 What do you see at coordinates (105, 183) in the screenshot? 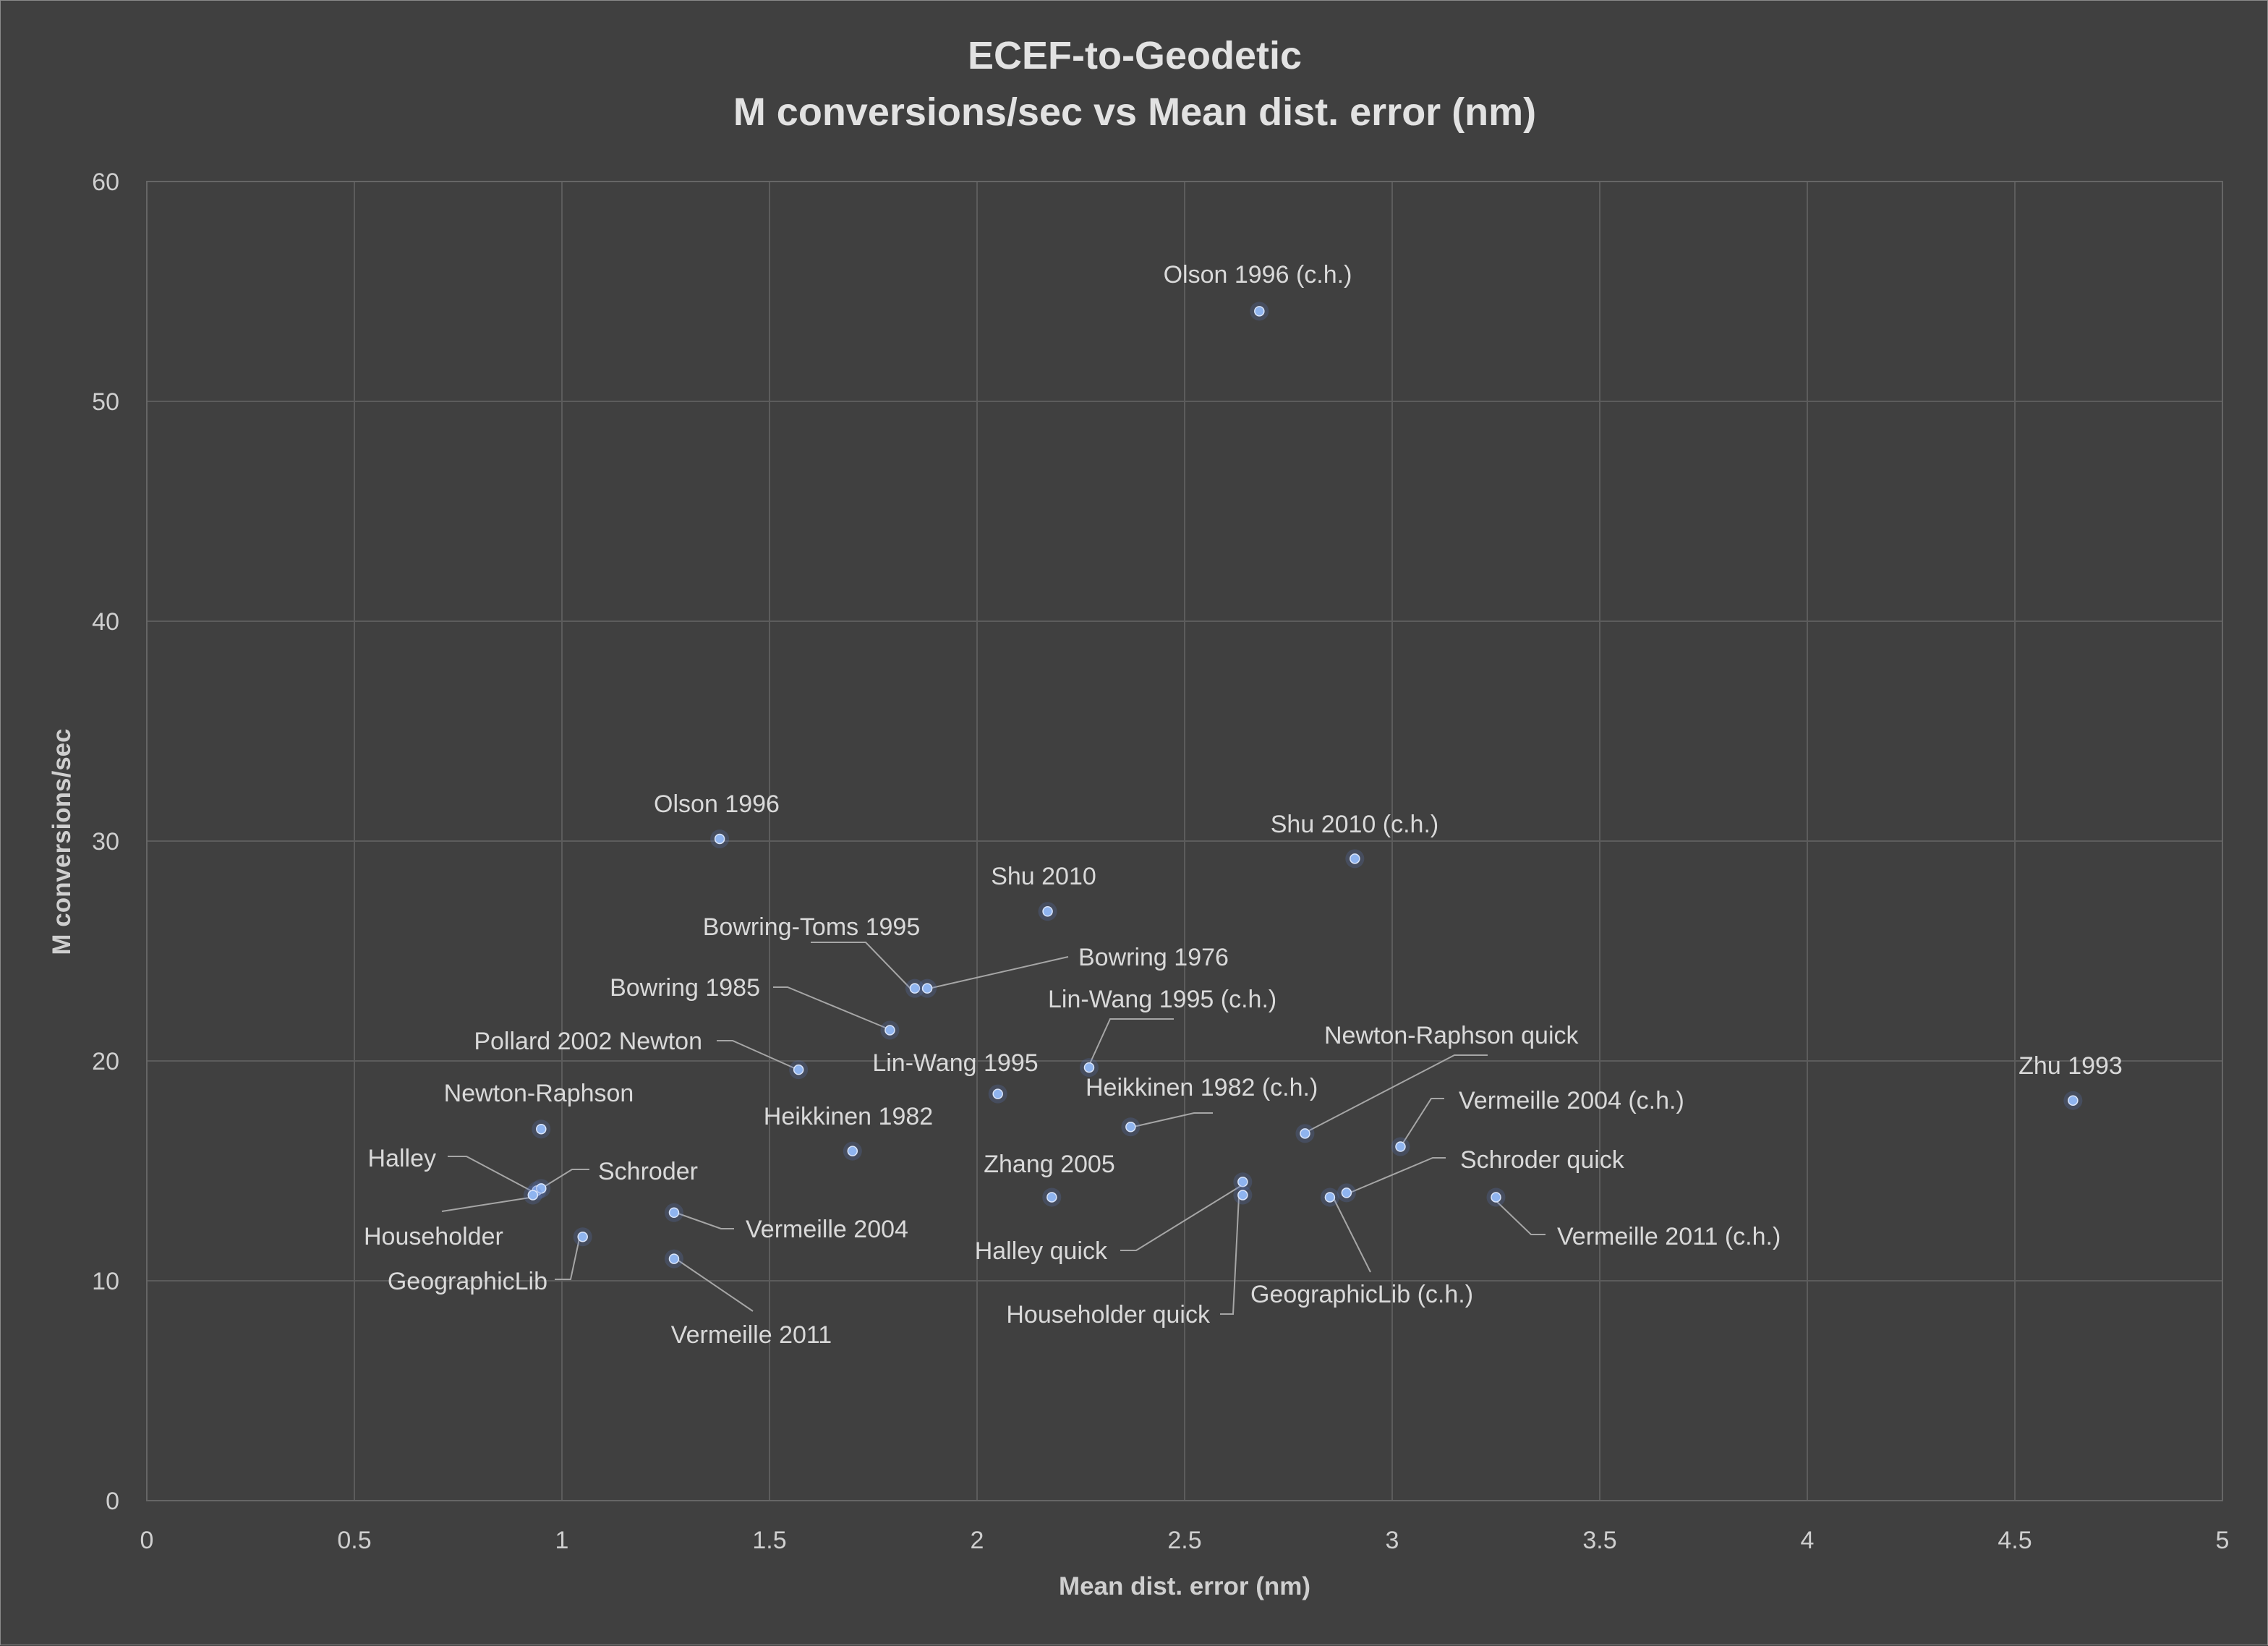
I see `y-tick-label: 60` at bounding box center [105, 183].